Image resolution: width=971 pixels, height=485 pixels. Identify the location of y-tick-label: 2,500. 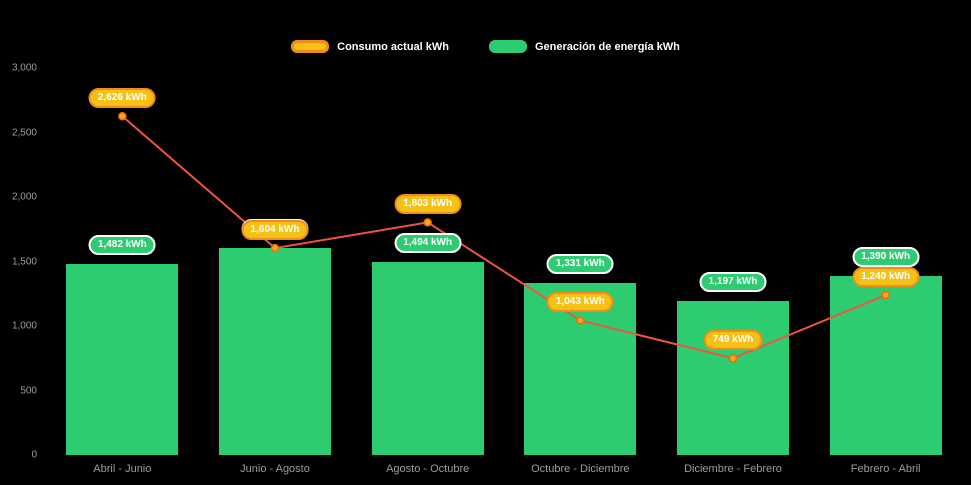
(24, 132).